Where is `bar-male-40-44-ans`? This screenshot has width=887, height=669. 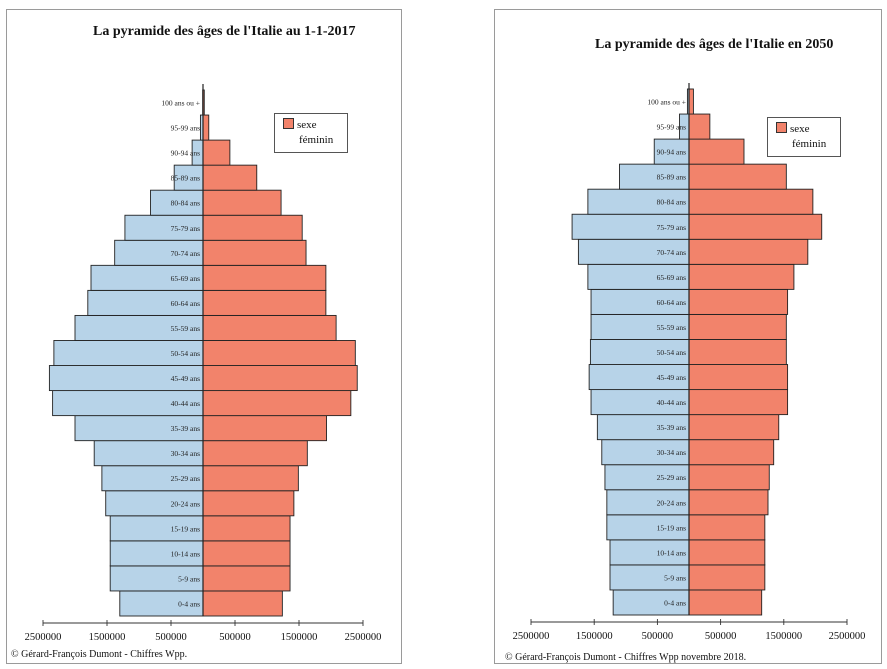
bar-male-40-44-ans is located at coordinates (128, 403).